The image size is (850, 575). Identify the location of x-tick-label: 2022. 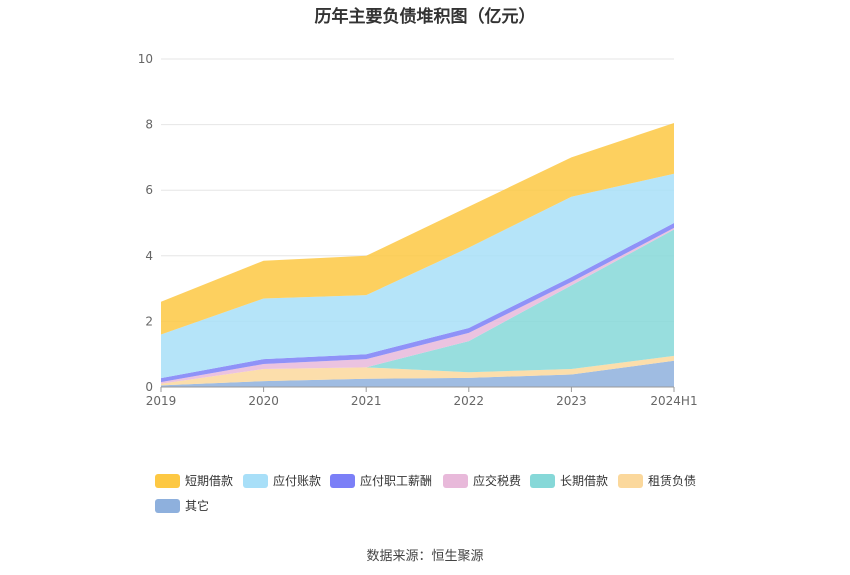
(469, 401).